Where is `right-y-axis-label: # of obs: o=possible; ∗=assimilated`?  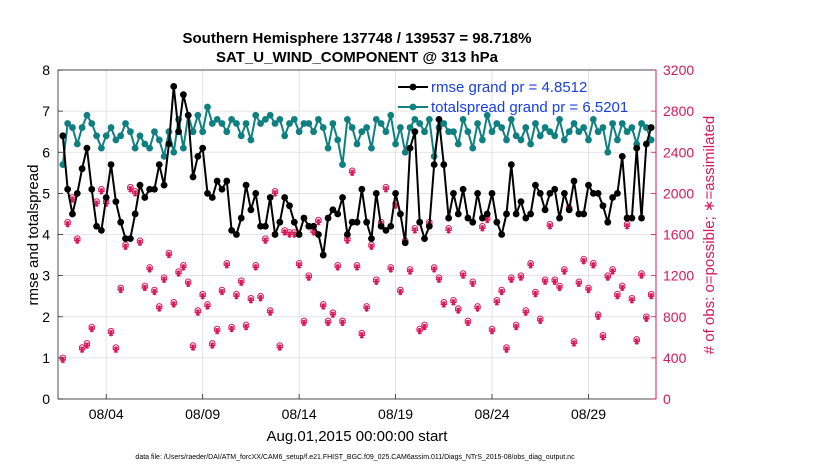 right-y-axis-label: # of obs: o=possible; ∗=assimilated is located at coordinates (709, 235).